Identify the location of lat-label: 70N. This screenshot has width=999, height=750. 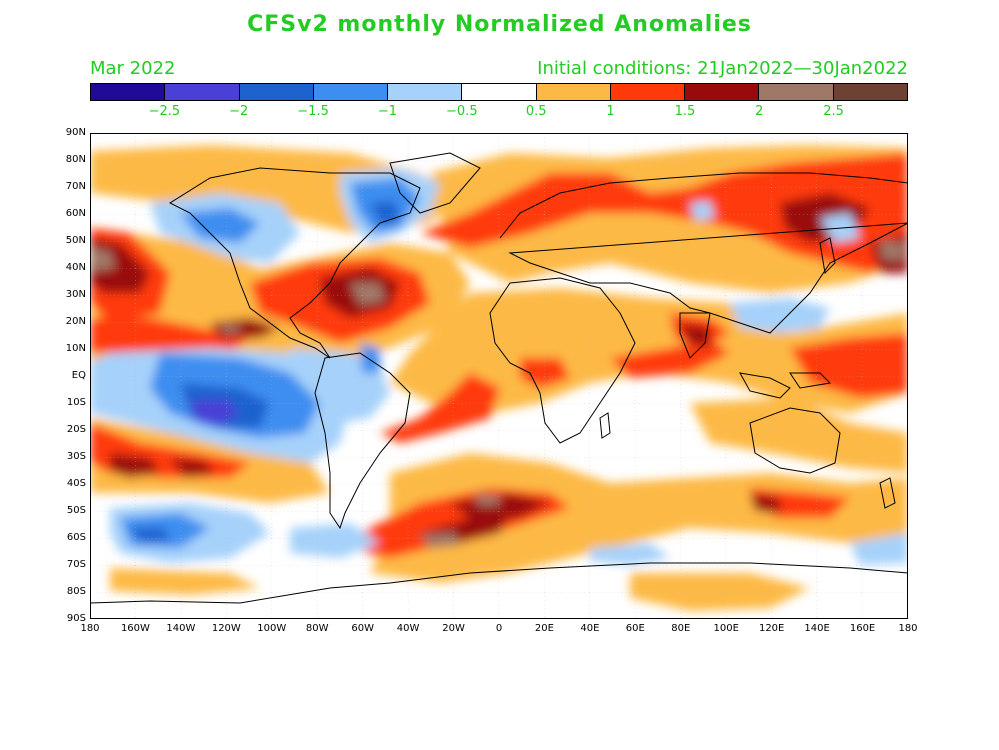
(75, 186).